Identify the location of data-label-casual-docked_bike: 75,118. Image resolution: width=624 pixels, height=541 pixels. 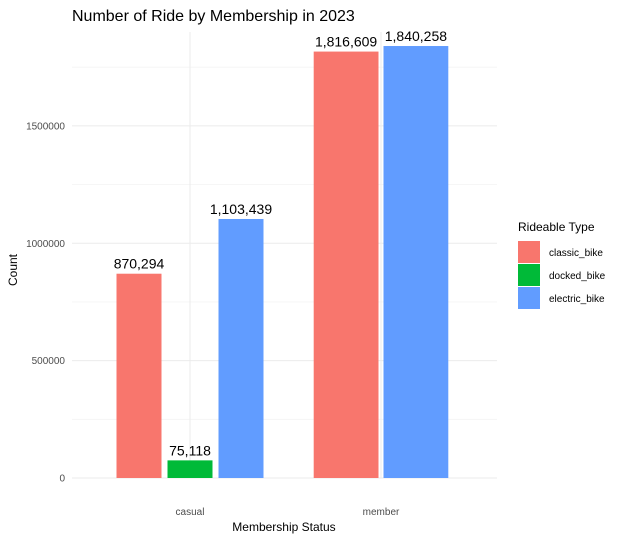
(190, 450).